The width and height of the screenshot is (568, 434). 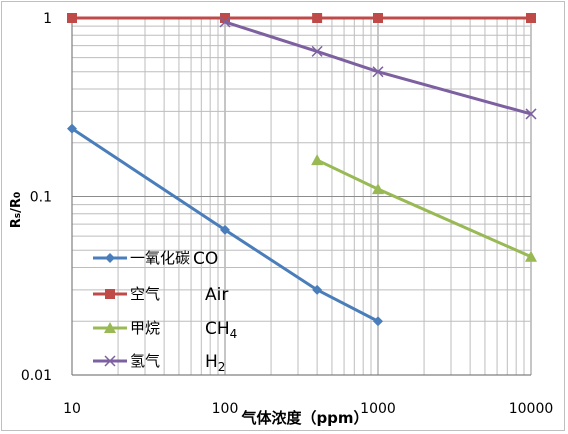 What do you see at coordinates (18, 215) in the screenshot?
I see `y-label-part: s` at bounding box center [18, 215].